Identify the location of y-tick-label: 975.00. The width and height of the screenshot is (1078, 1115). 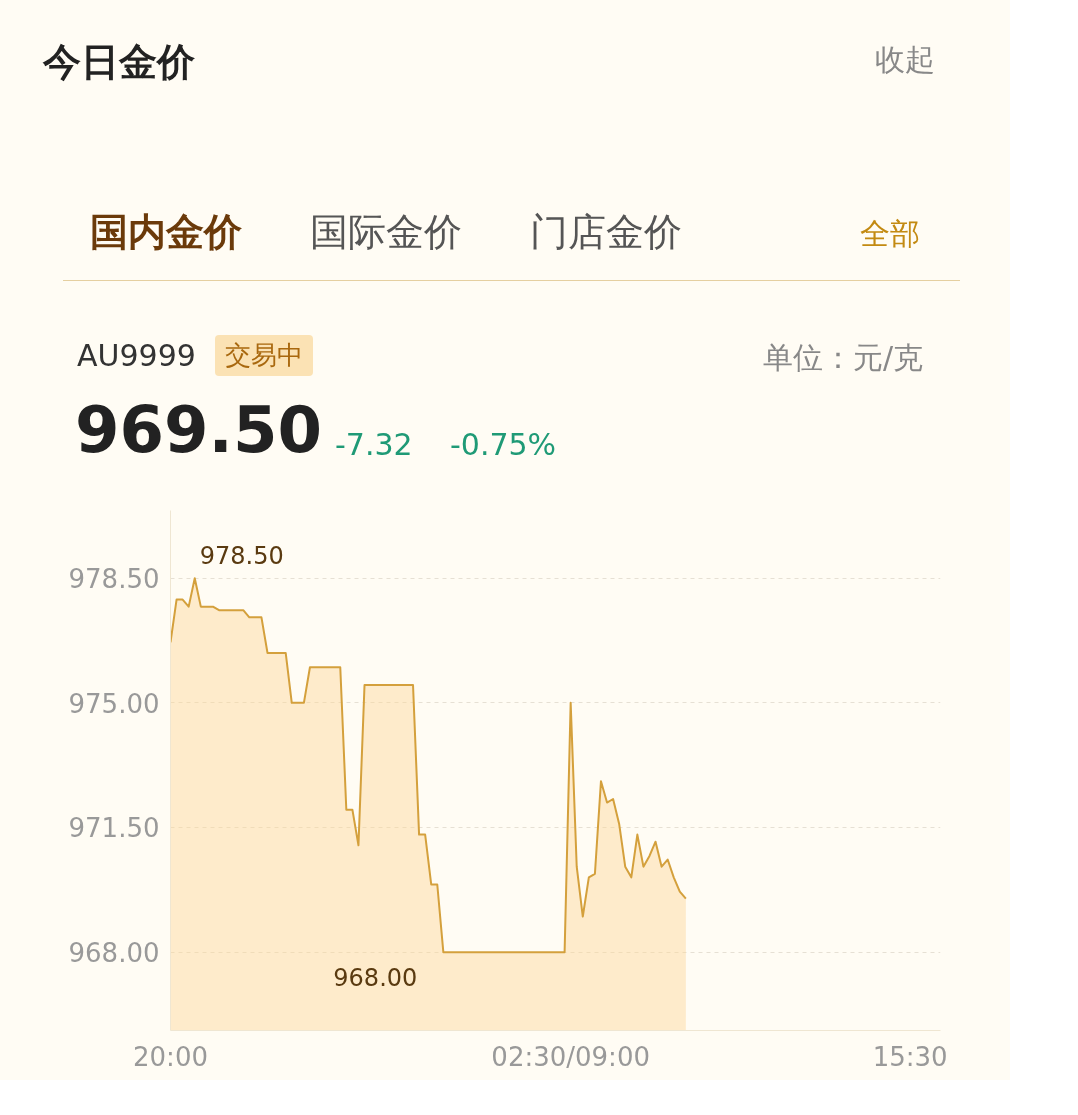
(114, 703).